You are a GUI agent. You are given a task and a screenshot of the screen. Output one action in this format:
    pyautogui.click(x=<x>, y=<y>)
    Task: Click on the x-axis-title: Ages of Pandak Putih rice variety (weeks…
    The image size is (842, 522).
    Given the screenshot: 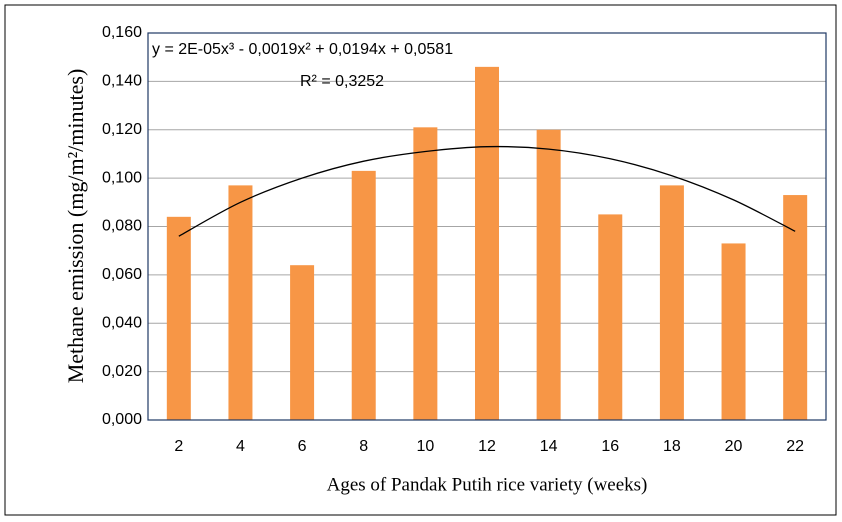 What is the action you would take?
    pyautogui.click(x=487, y=484)
    